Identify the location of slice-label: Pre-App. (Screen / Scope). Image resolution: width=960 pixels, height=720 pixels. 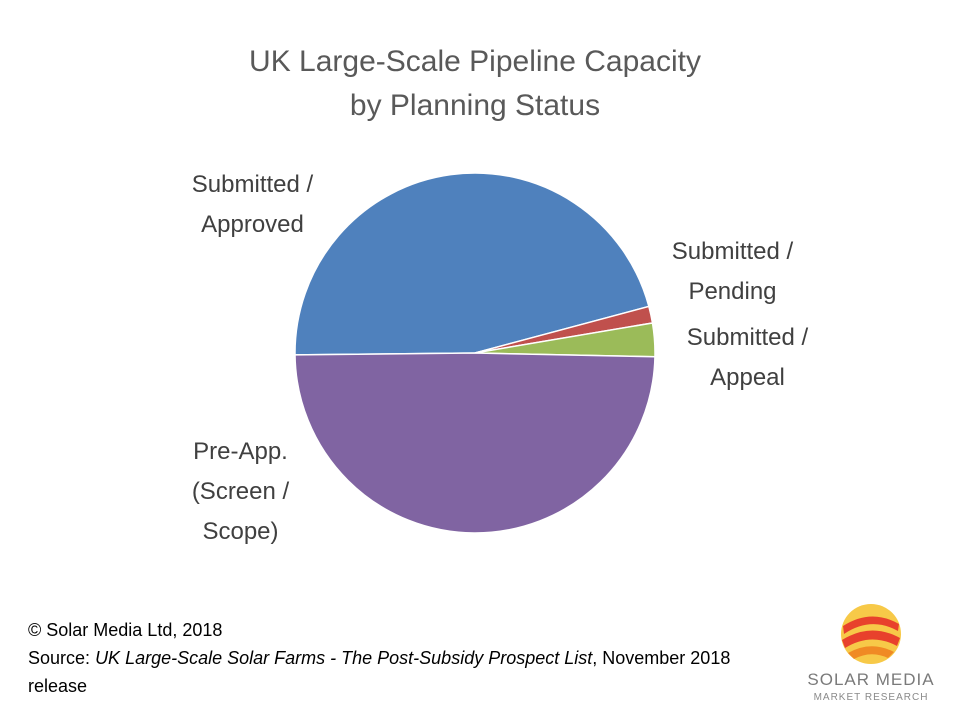
(240, 491).